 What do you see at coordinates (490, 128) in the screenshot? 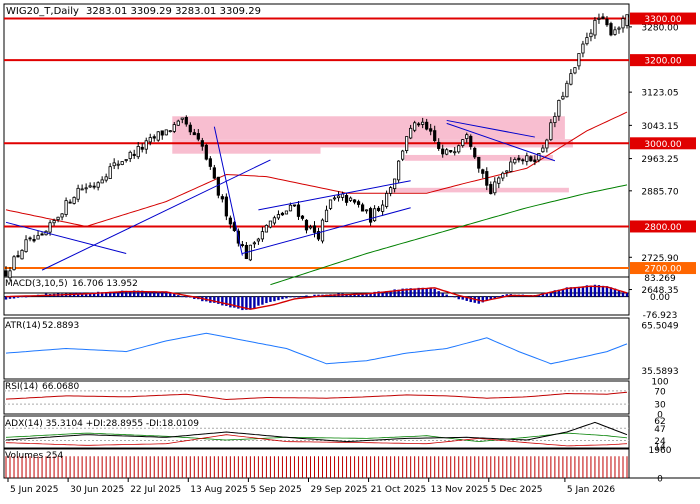
I see `trendline` at bounding box center [490, 128].